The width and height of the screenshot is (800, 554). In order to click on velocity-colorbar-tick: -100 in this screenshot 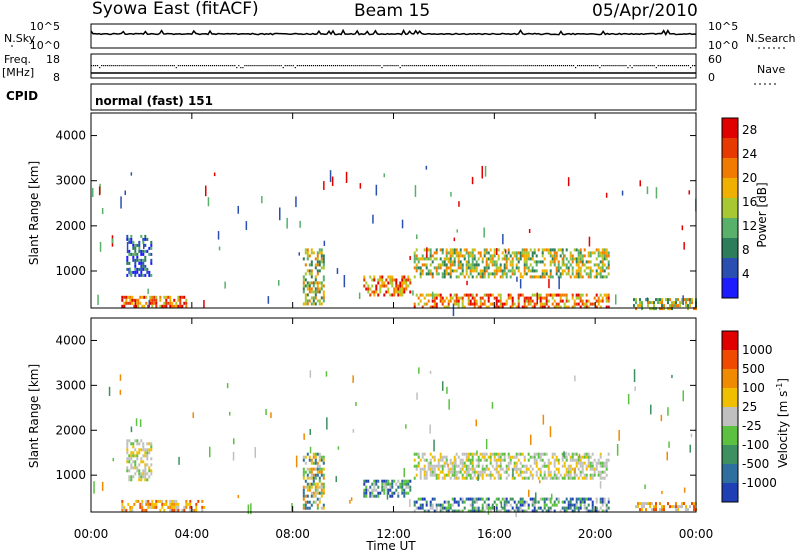, I will do `click(755, 445)`.